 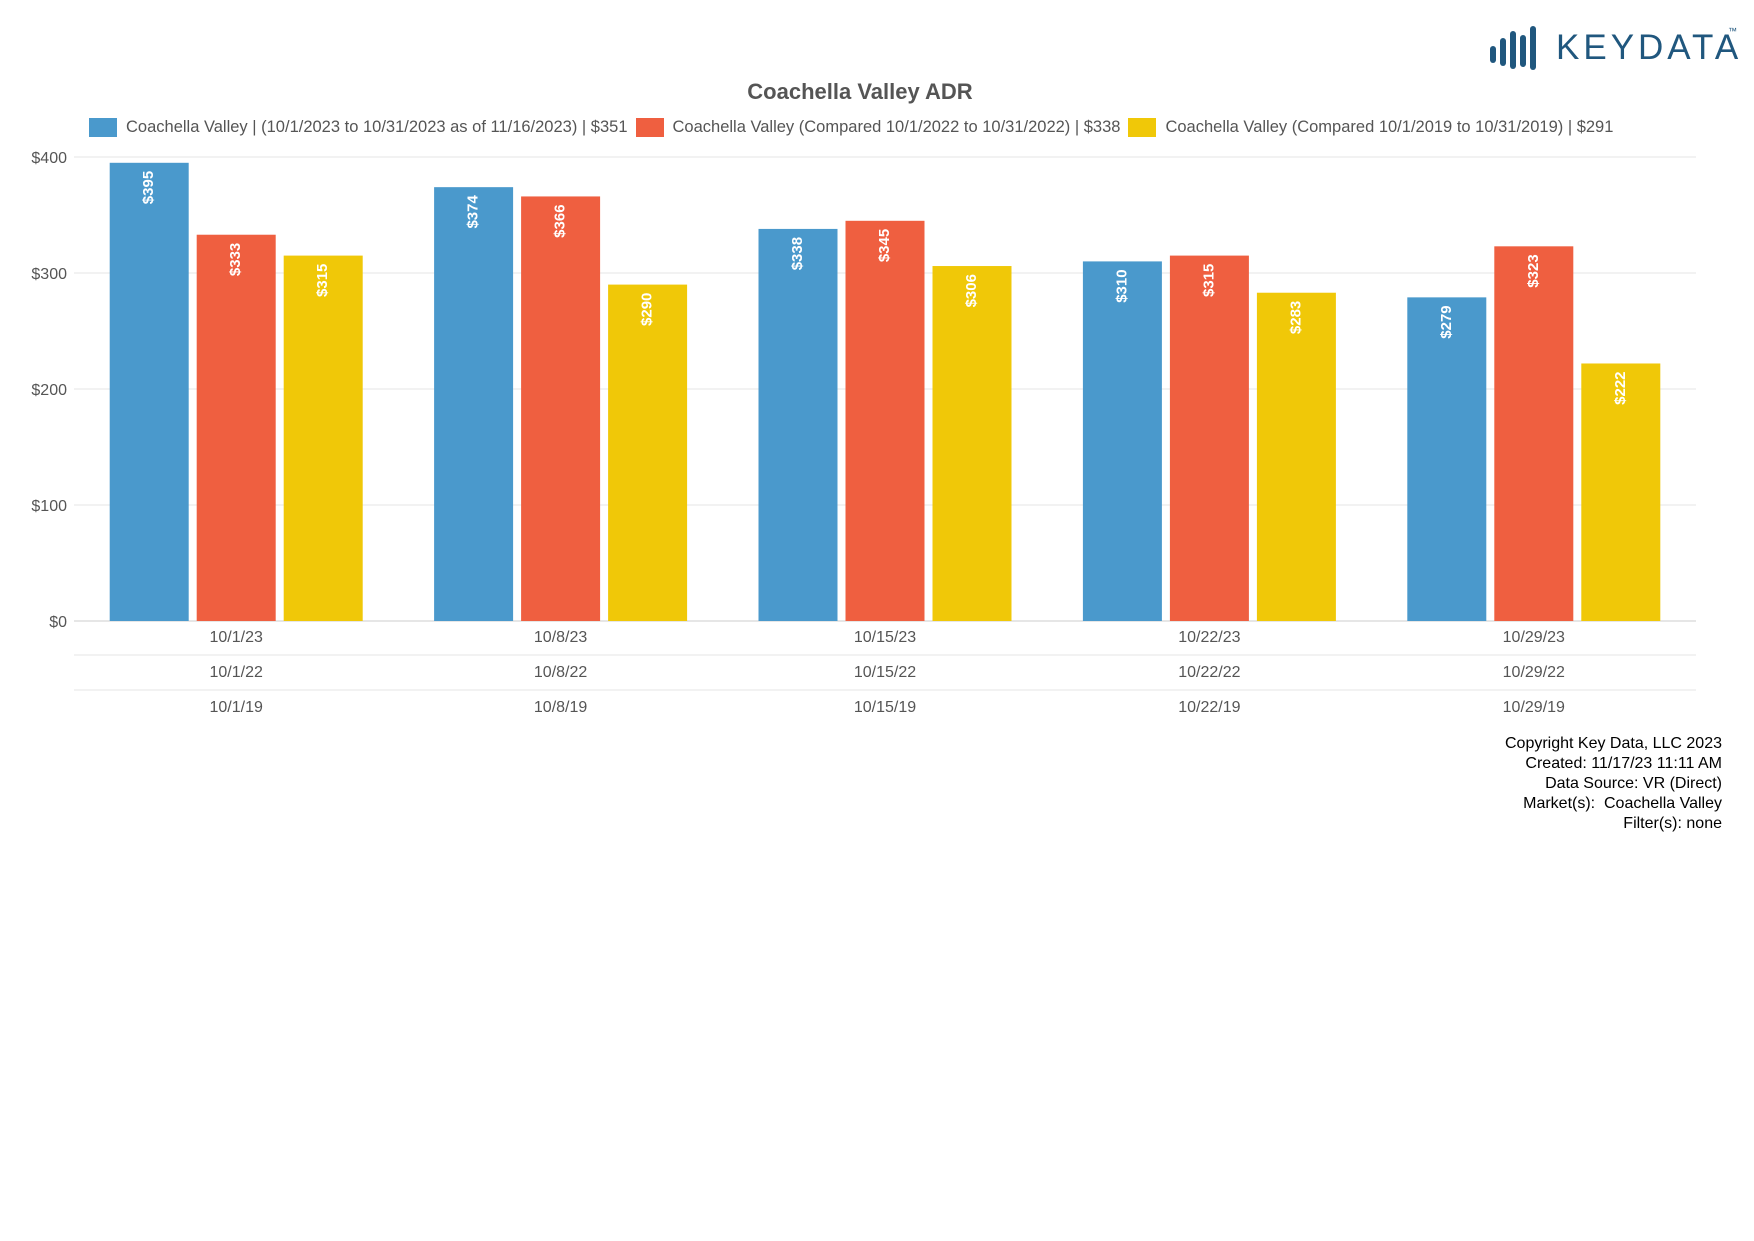 What do you see at coordinates (885, 637) in the screenshot?
I see `x-tick-label: 10/15/23` at bounding box center [885, 637].